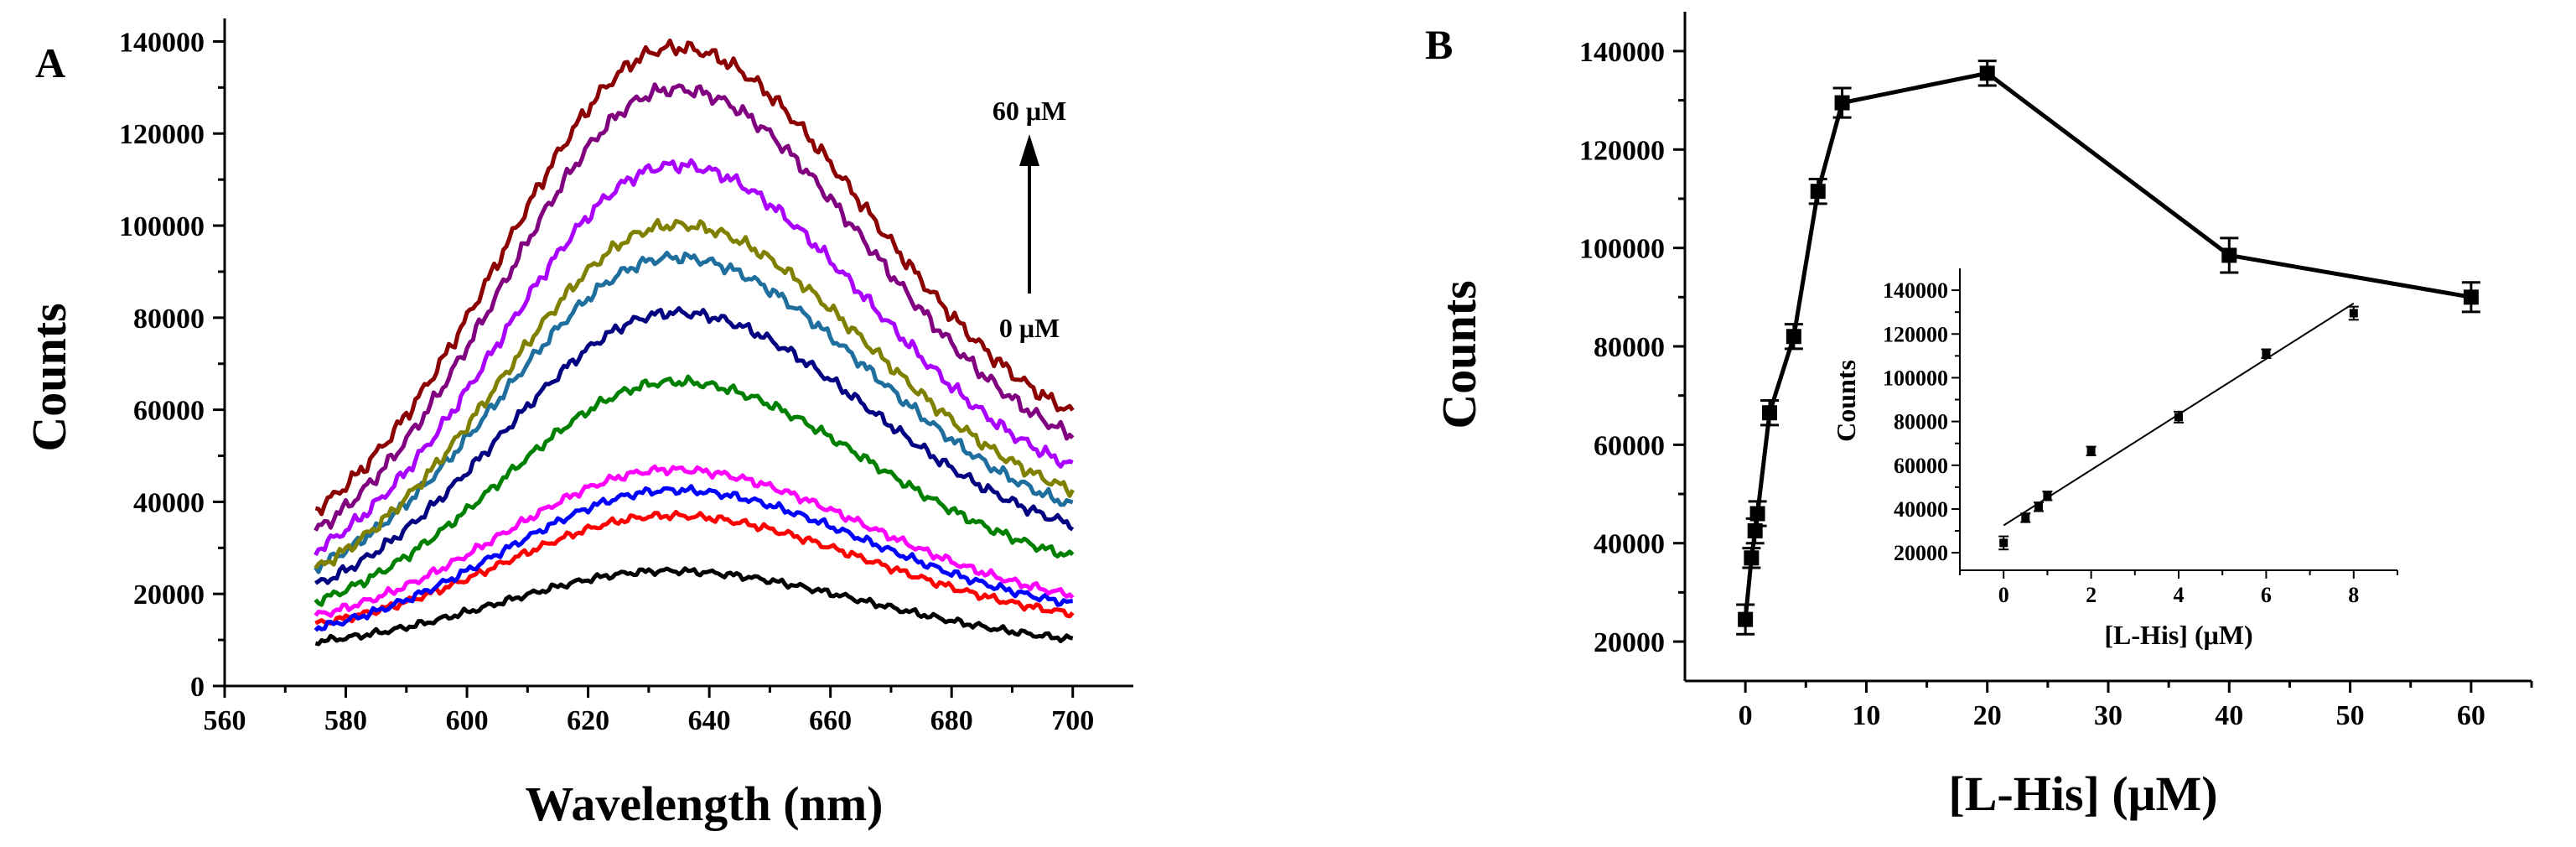  Describe the element at coordinates (1866, 715) in the screenshot. I see `x-tick-label: 10` at that location.